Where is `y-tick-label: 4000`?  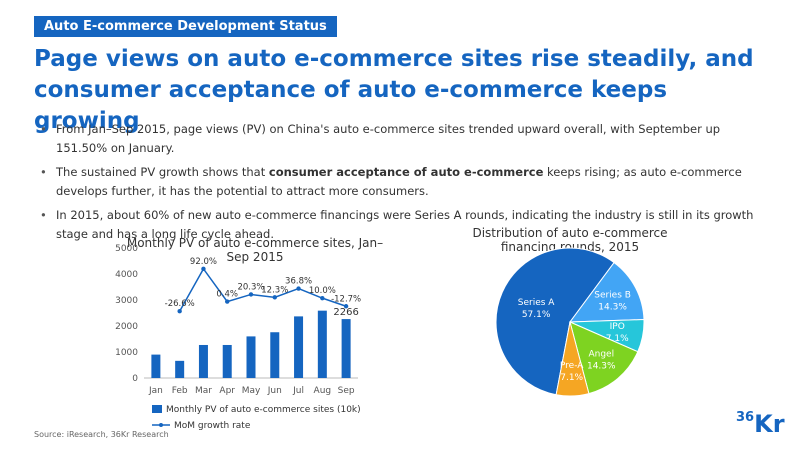 y-tick-label: 4000 is located at coordinates (126, 275).